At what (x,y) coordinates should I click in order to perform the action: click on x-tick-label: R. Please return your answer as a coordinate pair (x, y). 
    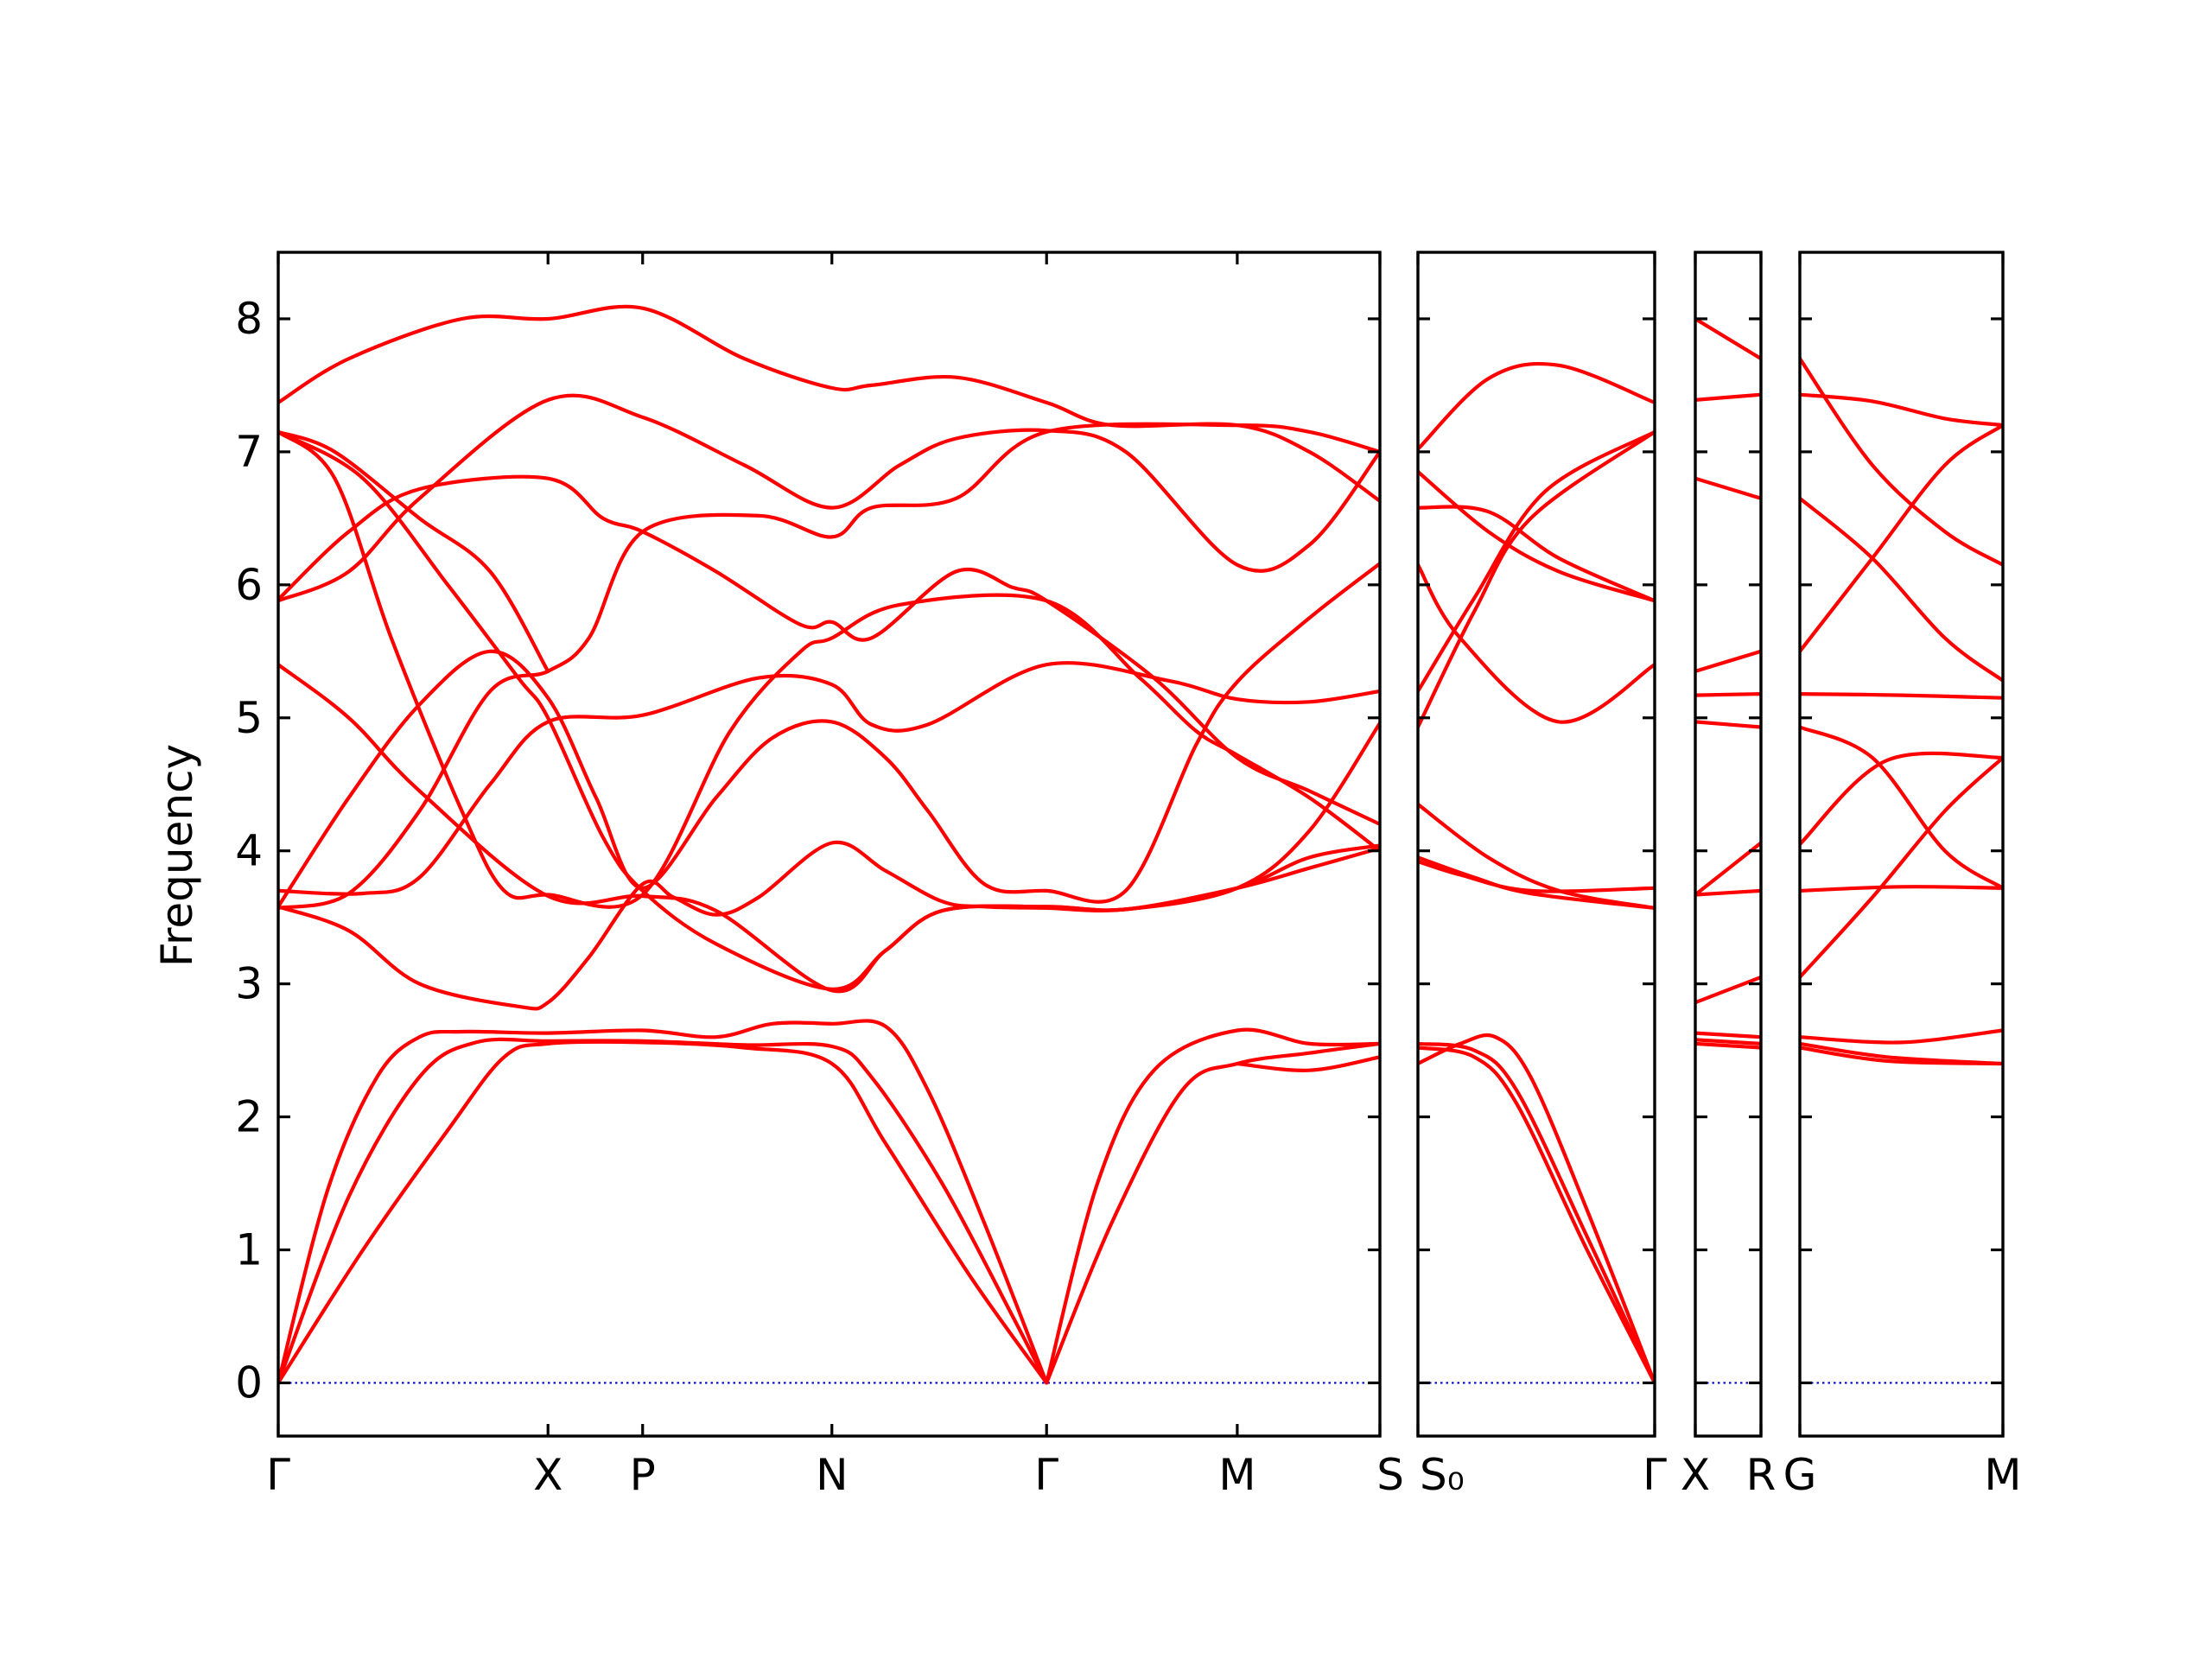
    Looking at the image, I should click on (1761, 1475).